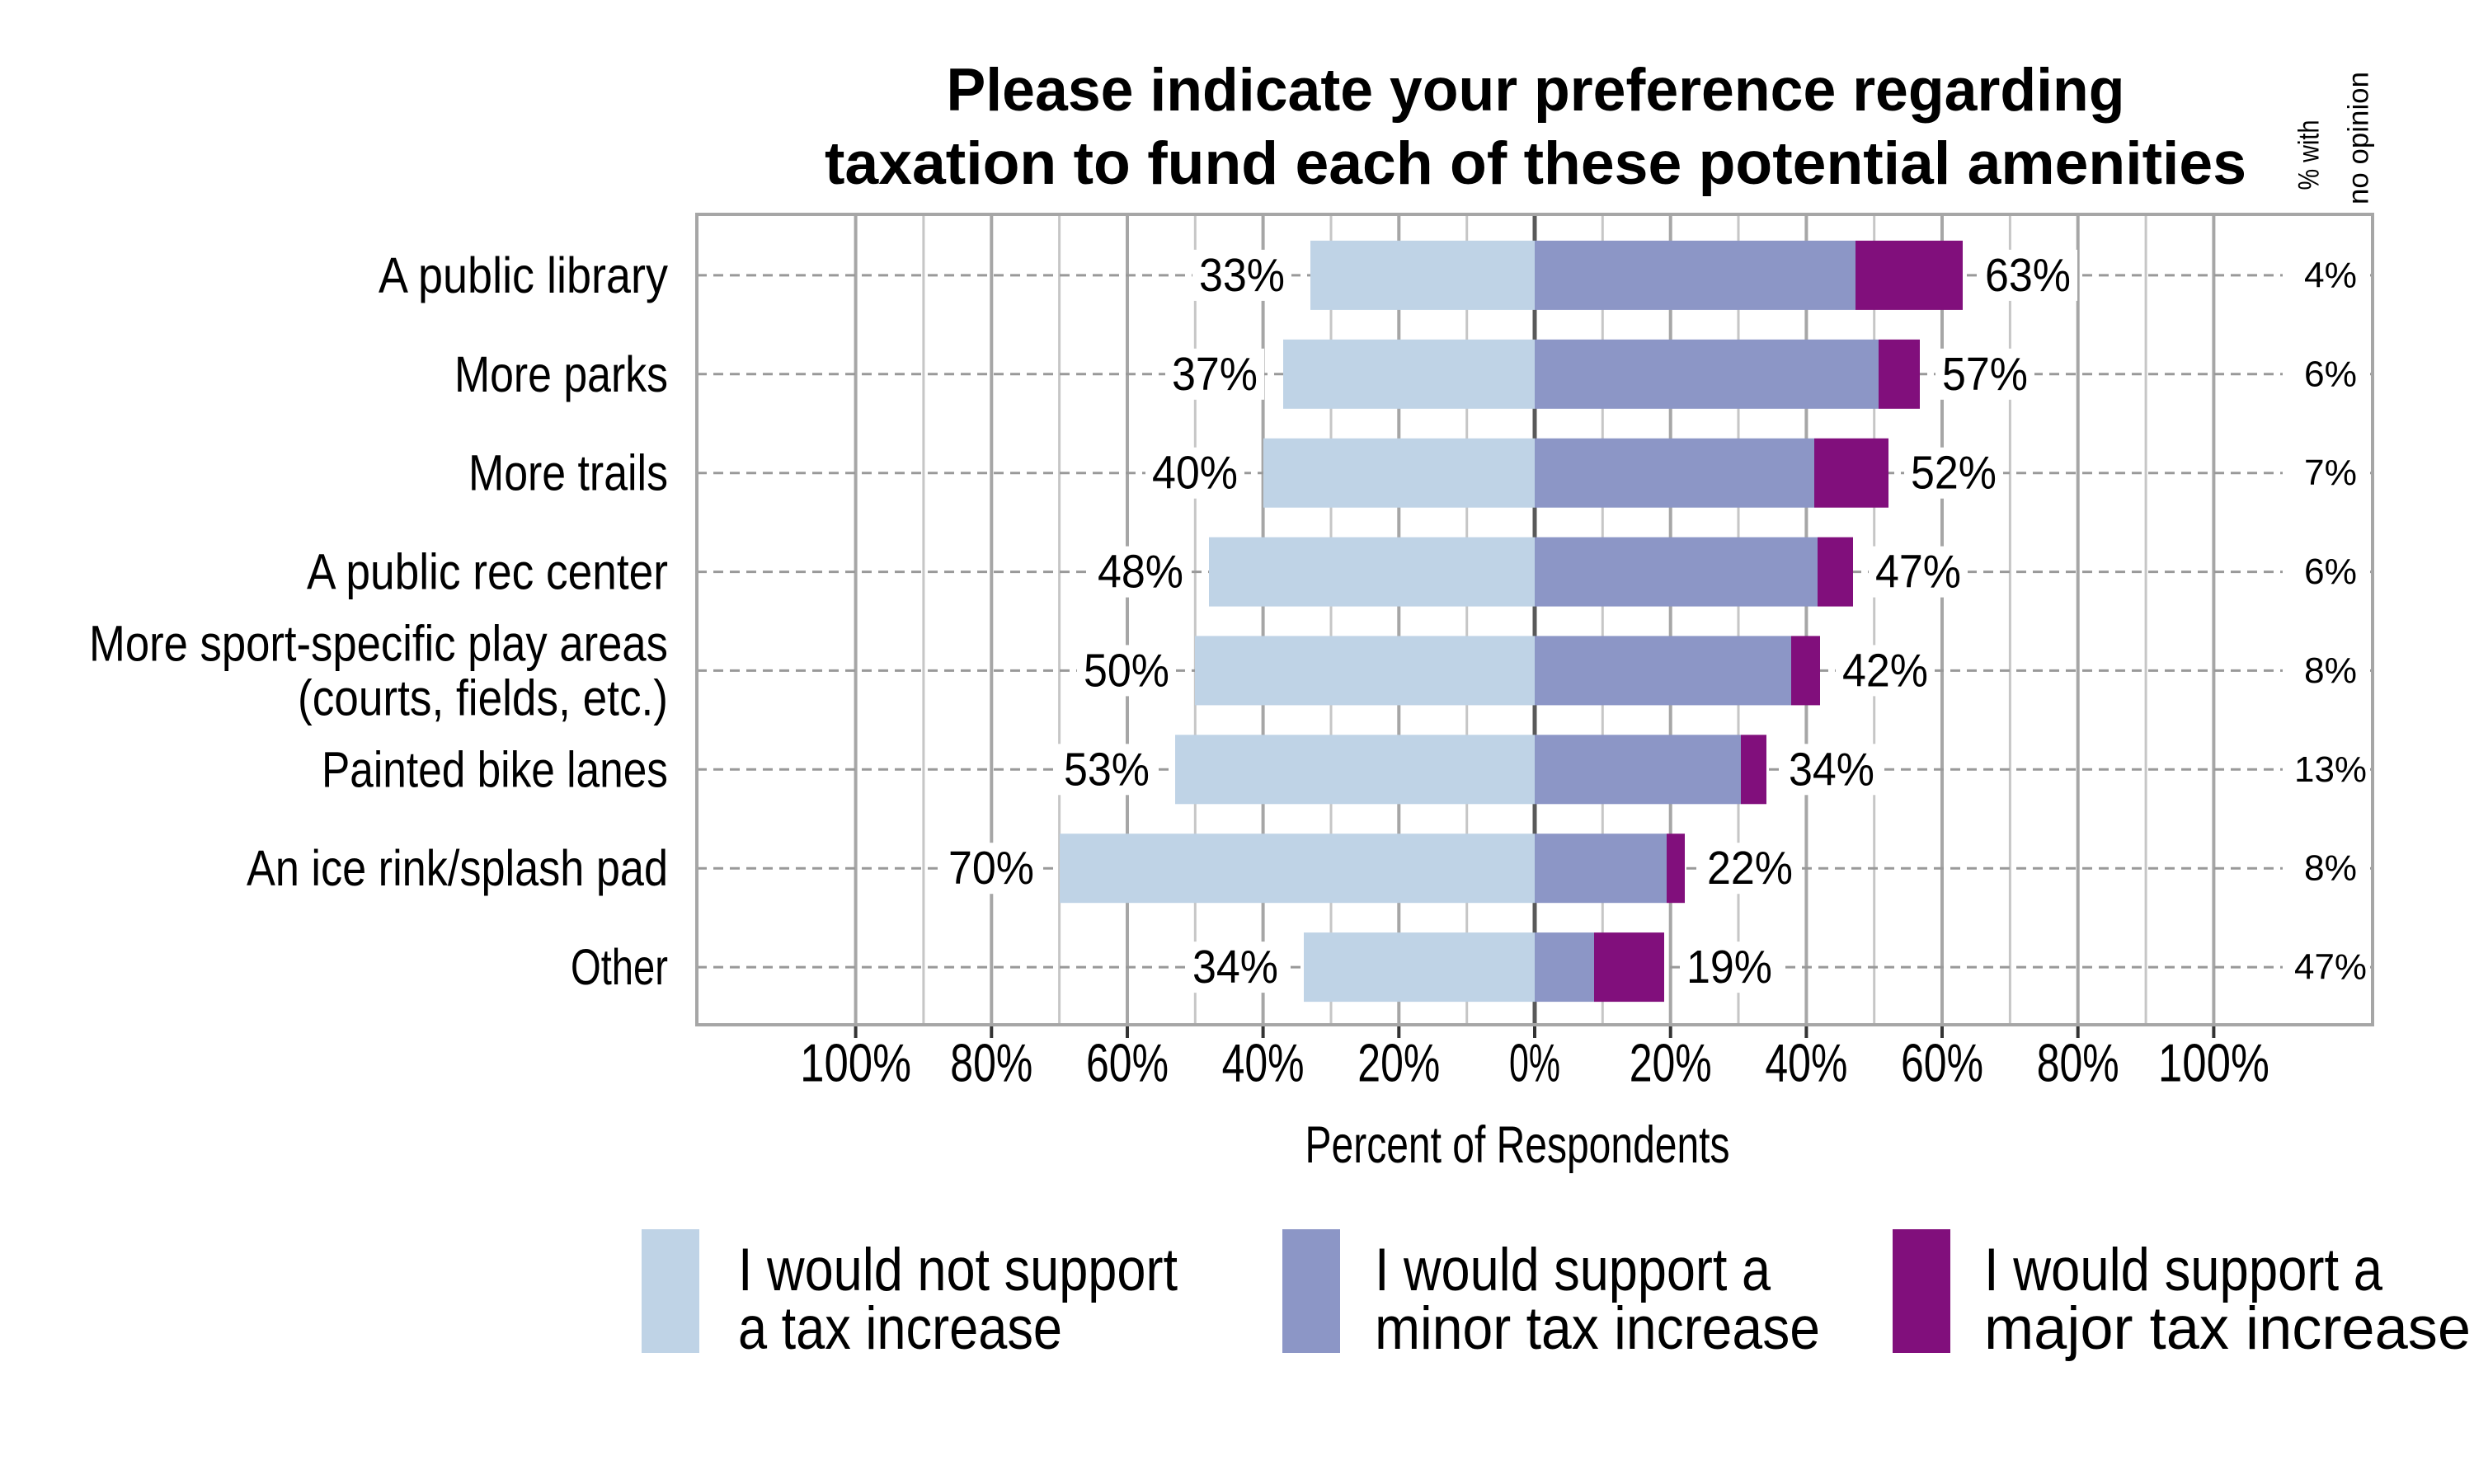  Describe the element at coordinates (2227, 1328) in the screenshot. I see `svg-text: major tax increase` at that location.